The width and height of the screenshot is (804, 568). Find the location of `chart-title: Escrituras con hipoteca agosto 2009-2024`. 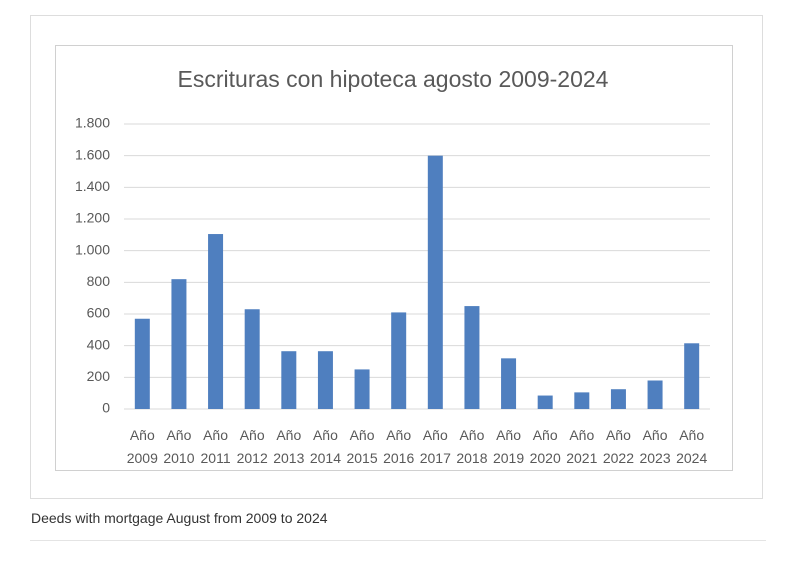

chart-title: Escrituras con hipoteca agosto 2009-2024 is located at coordinates (393, 79).